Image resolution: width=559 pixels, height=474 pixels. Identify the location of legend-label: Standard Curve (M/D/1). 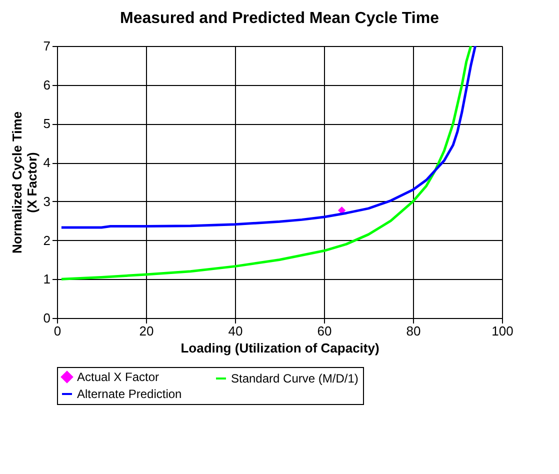
(294, 379).